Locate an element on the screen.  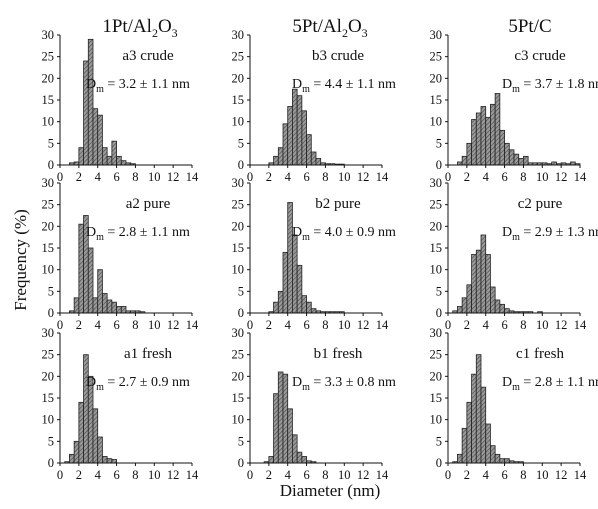
mean-diameter-label: Dm = 3.7 ± 1.8 nm is located at coordinates (550, 86).